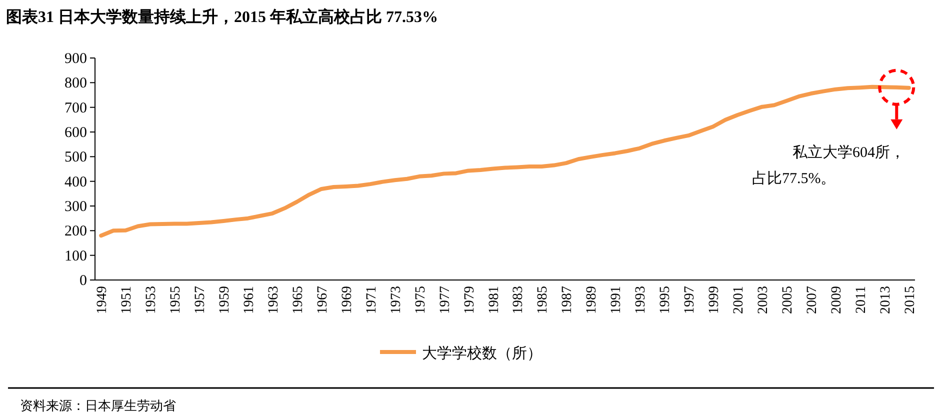  What do you see at coordinates (812, 300) in the screenshot?
I see `x-tick-label: 2007` at bounding box center [812, 300].